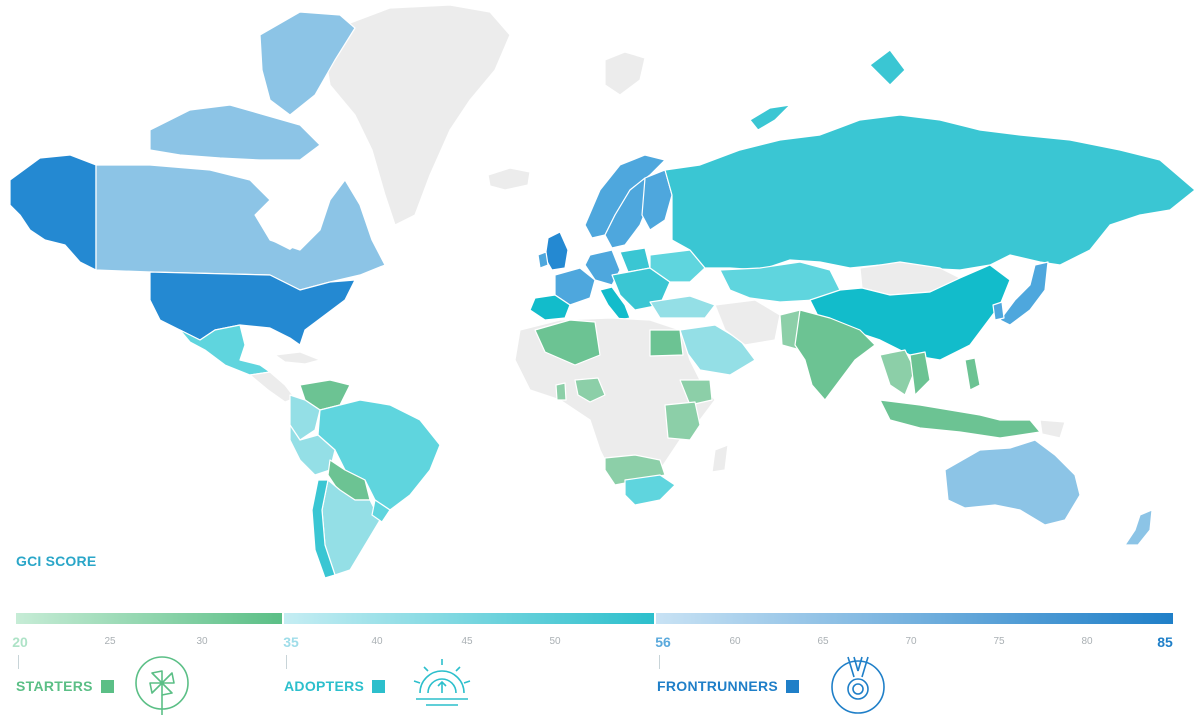  I want to click on starters-gradient-bar, so click(149, 618).